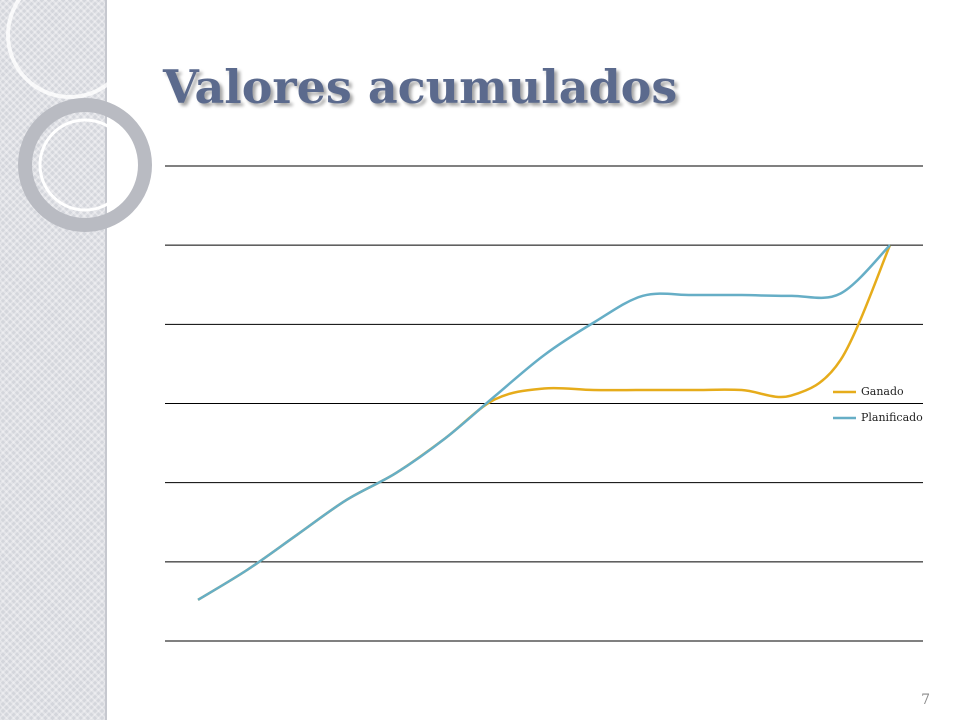 This screenshot has height=720, width=960. What do you see at coordinates (892, 417) in the screenshot?
I see `legend-label: Planificado` at bounding box center [892, 417].